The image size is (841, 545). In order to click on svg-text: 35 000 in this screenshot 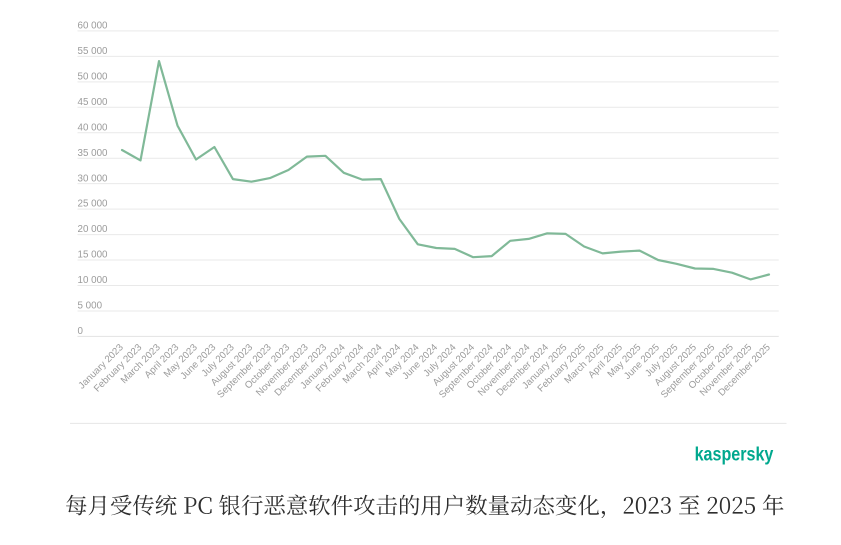, I will do `click(93, 153)`.